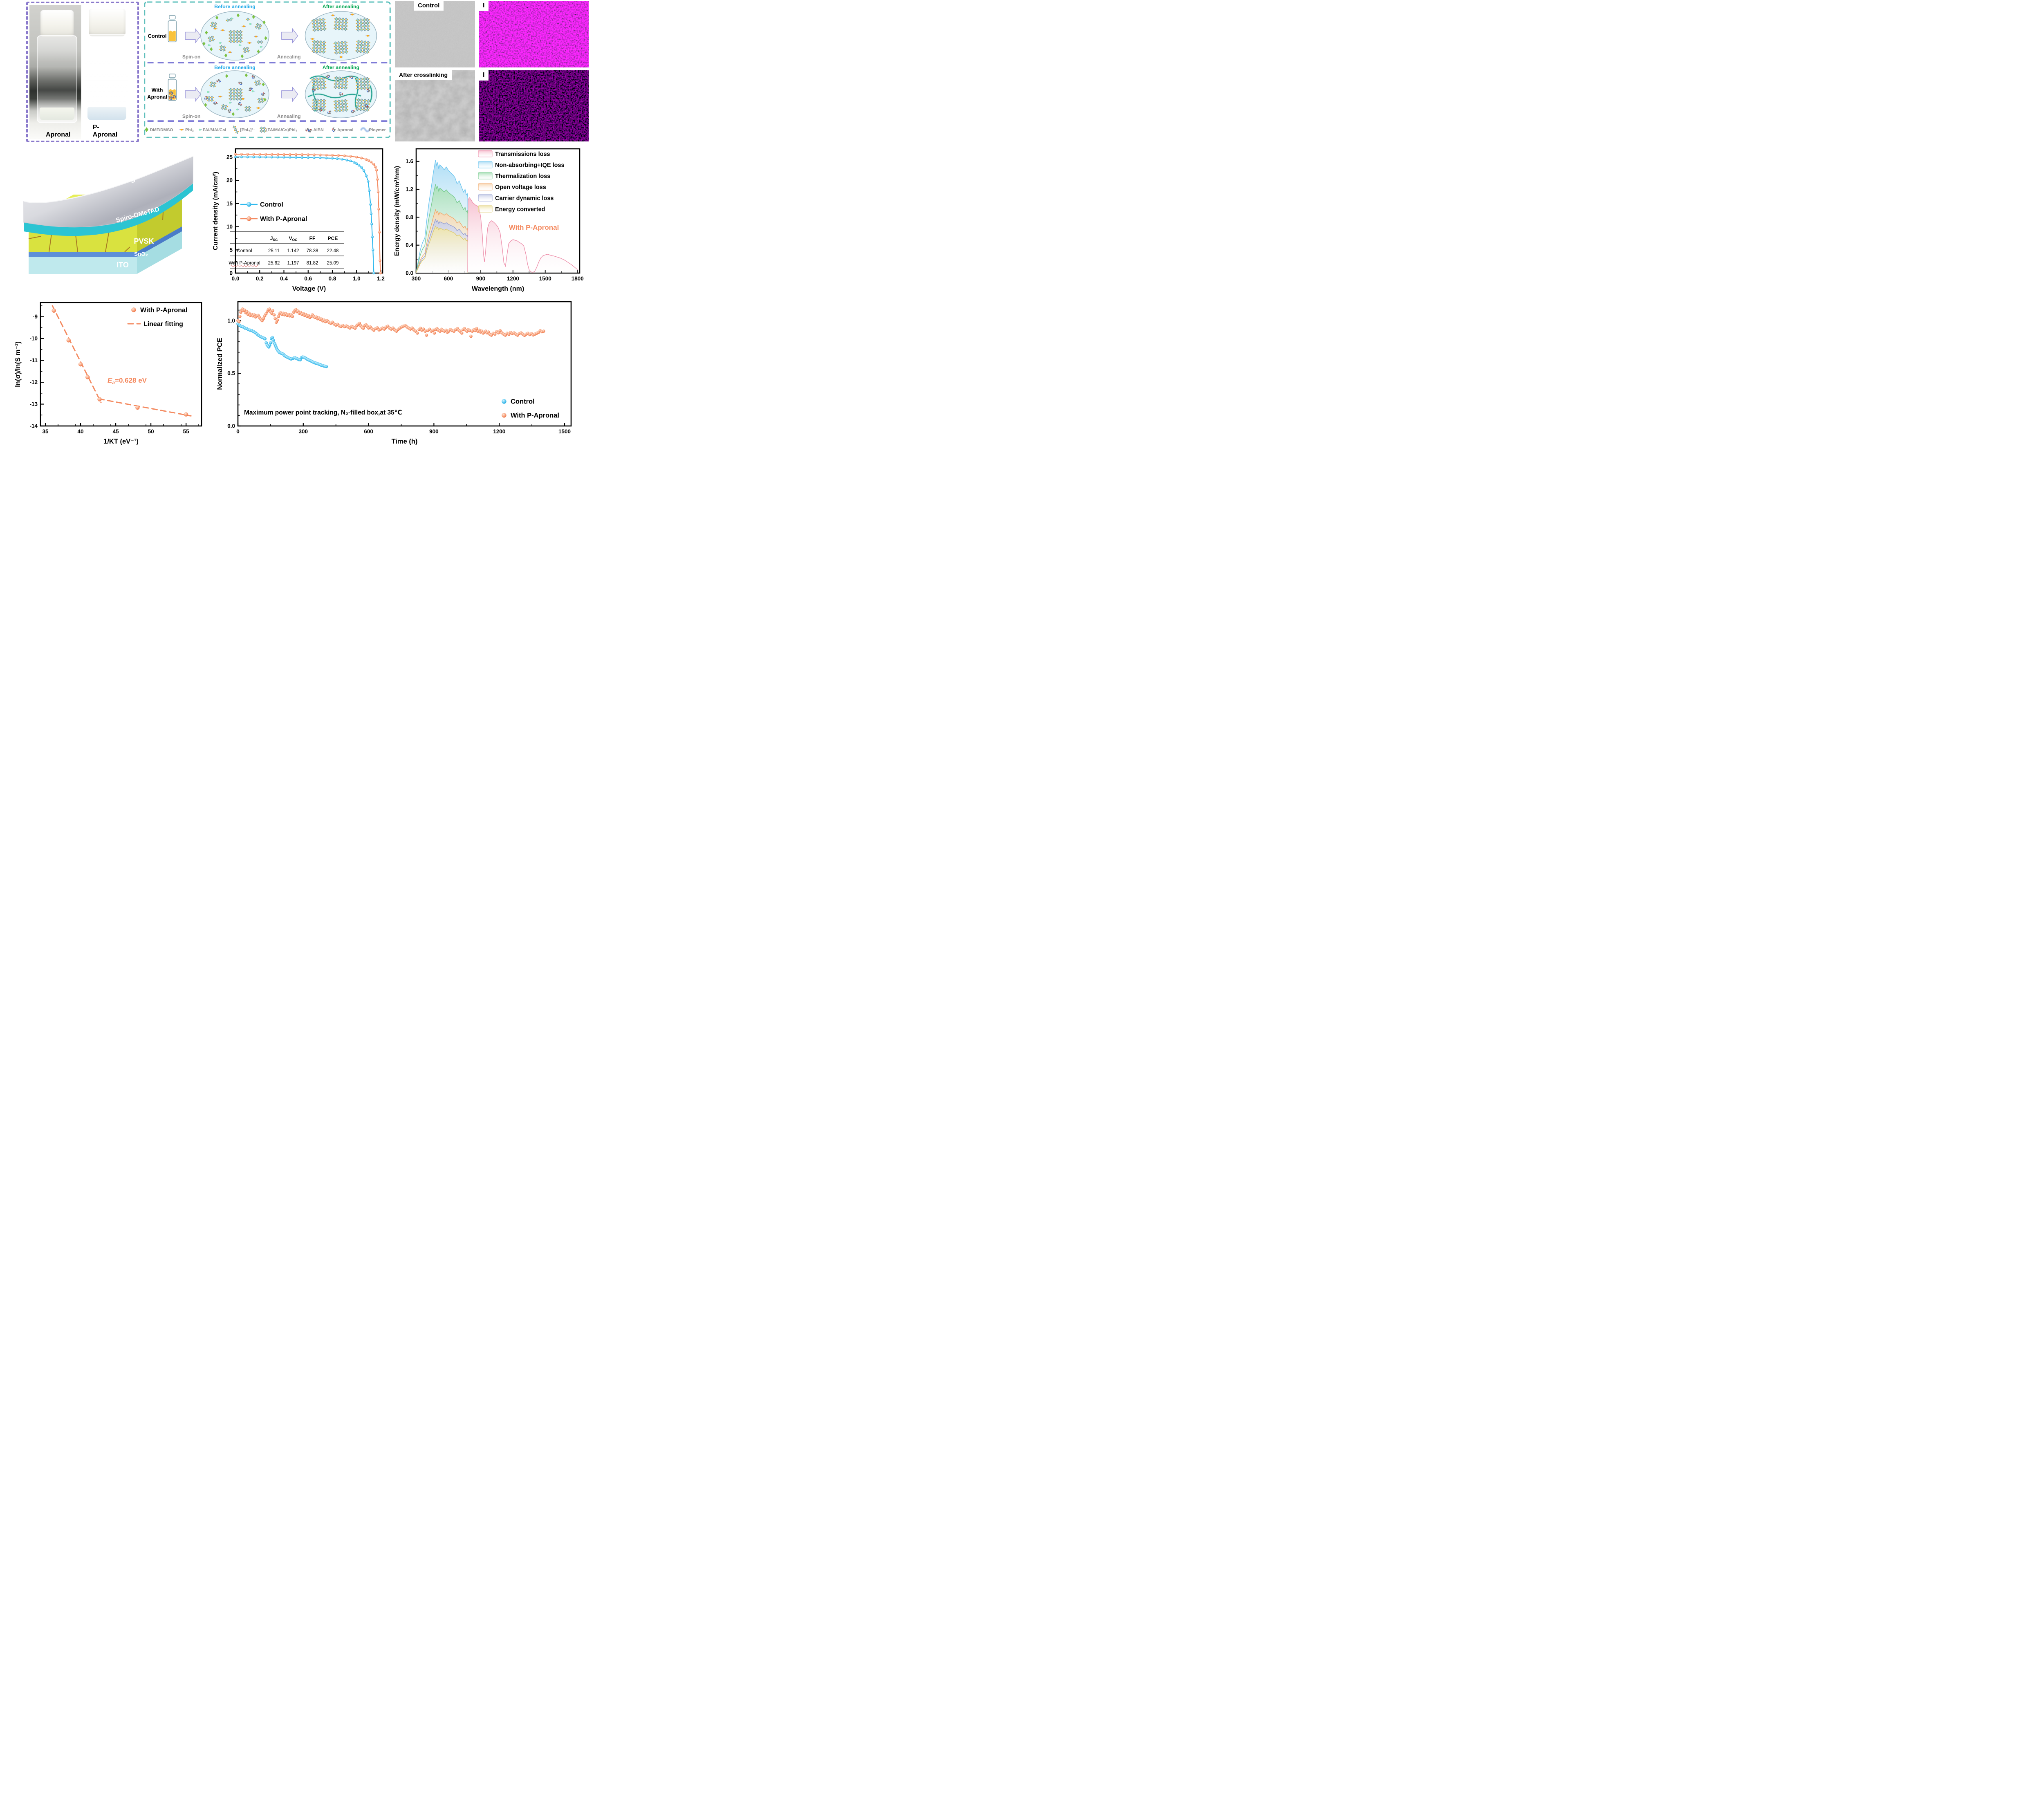  What do you see at coordinates (229, 227) in the screenshot?
I see `svg-text: 10` at bounding box center [229, 227].